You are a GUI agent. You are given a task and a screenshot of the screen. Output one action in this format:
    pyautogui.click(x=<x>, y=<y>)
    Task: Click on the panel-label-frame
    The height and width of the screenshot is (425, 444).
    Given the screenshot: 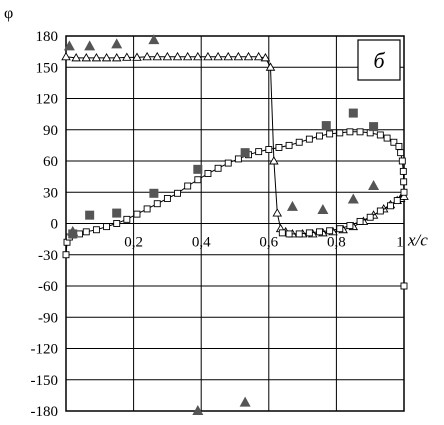 What is the action you would take?
    pyautogui.click(x=379, y=60)
    